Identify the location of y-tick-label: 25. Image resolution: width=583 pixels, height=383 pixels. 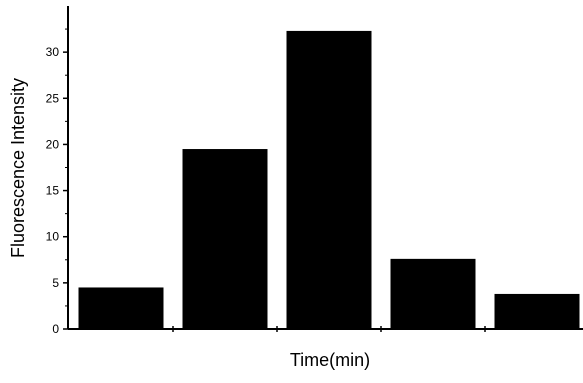
(53, 98).